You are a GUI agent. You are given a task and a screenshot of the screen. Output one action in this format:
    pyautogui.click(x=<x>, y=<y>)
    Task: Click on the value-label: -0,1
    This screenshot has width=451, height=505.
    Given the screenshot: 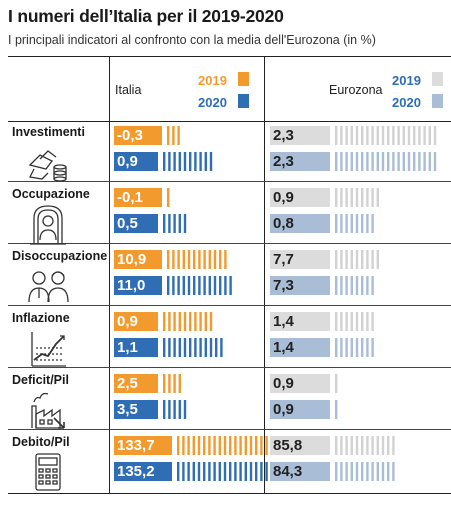 What is the action you would take?
    pyautogui.click(x=138, y=197)
    